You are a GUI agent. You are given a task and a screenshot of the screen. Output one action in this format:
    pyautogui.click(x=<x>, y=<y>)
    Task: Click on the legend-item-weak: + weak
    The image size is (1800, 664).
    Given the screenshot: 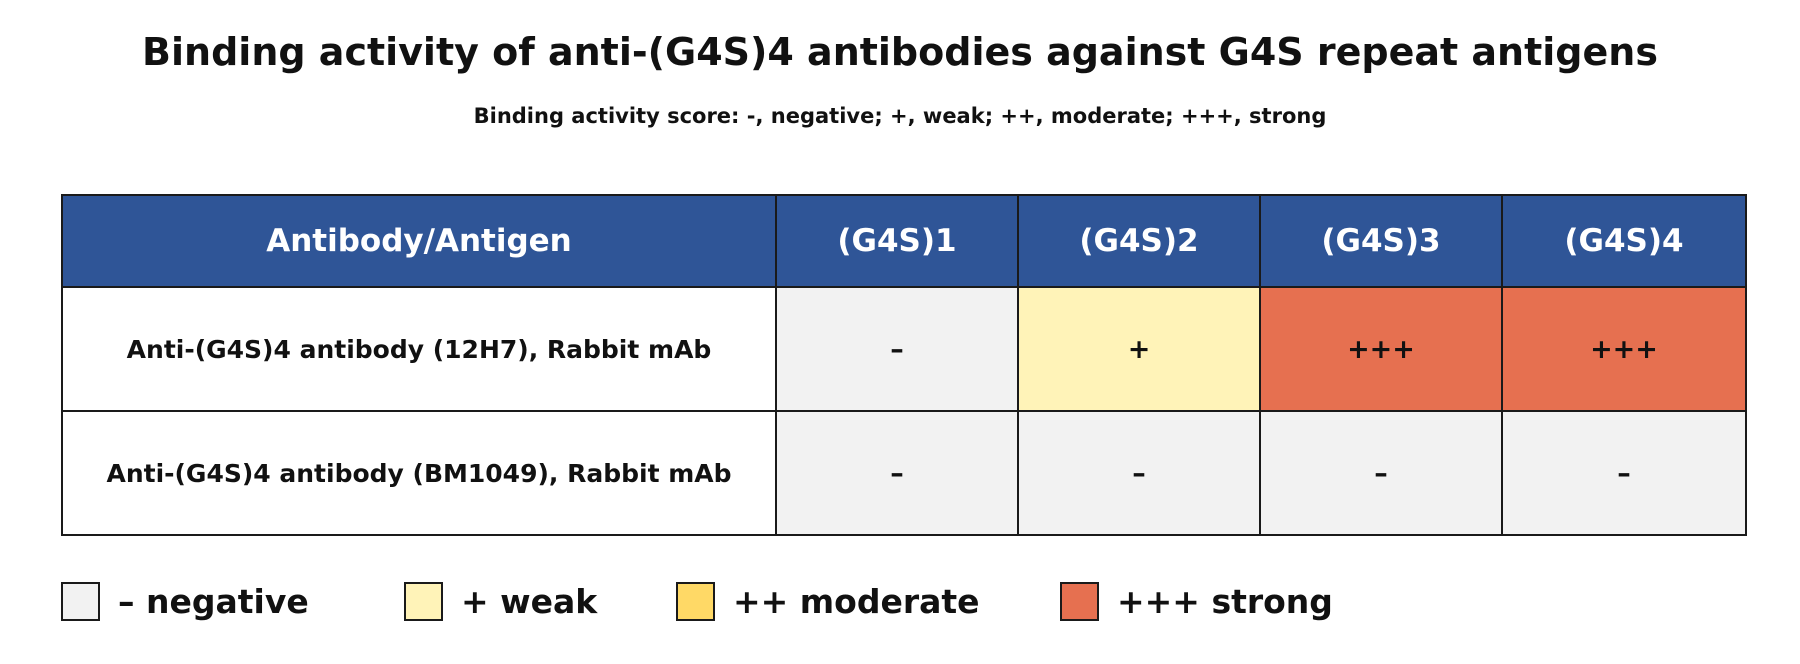 What is the action you would take?
    pyautogui.click(x=540, y=601)
    